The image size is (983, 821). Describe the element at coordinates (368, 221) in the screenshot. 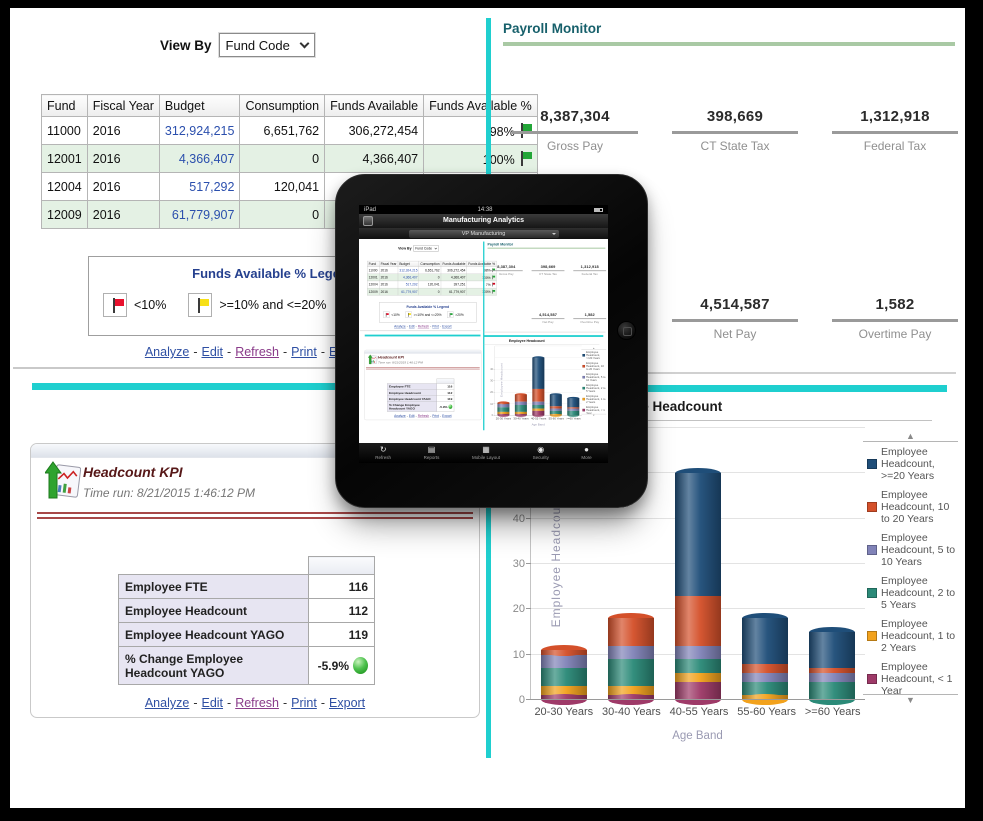

I see `home-icon` at that location.